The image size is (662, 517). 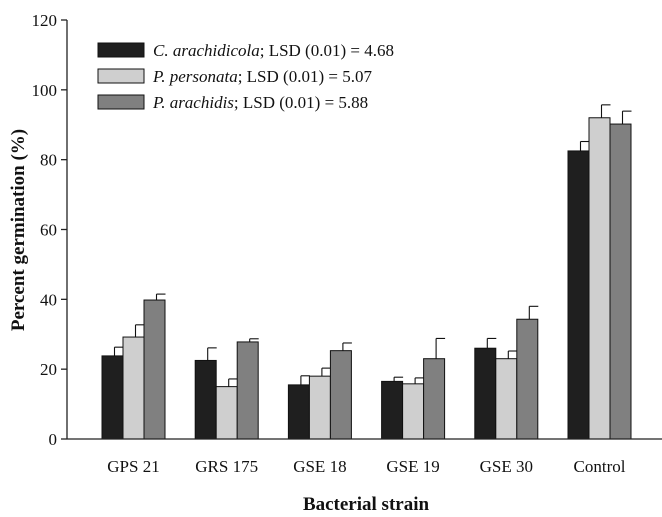 What do you see at coordinates (262, 76) in the screenshot?
I see `legend-label: P. personata; LSD (0.01) = 5.07` at bounding box center [262, 76].